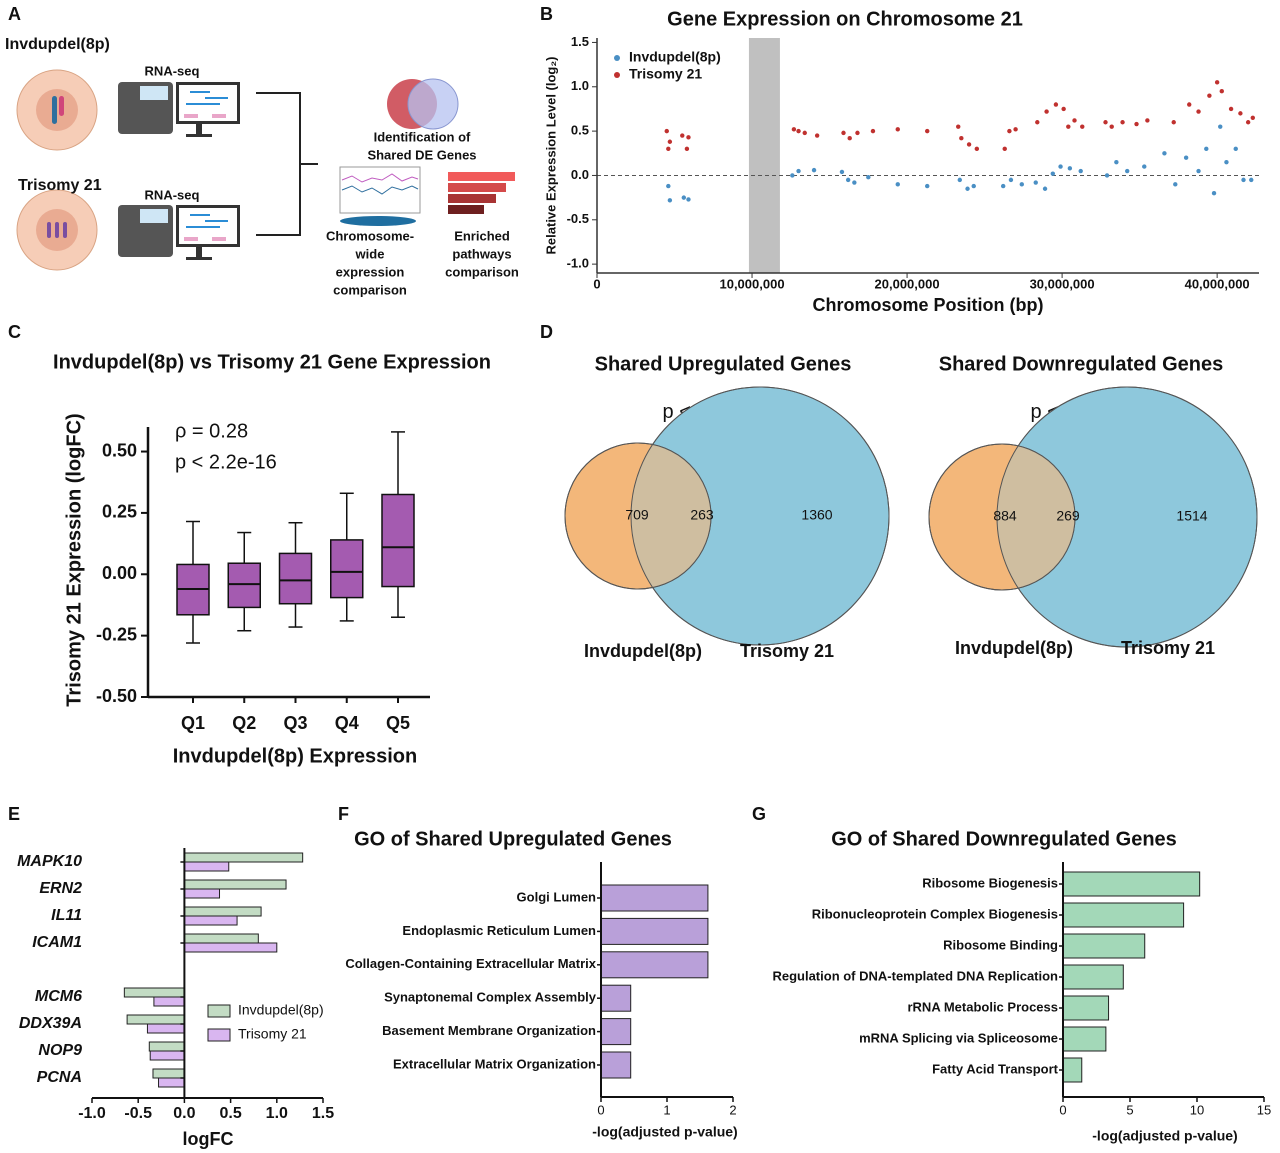 Image resolution: width=1280 pixels, height=1153 pixels. Describe the element at coordinates (57, 44) in the screenshot. I see `label: Invdupdel(8p)` at that location.